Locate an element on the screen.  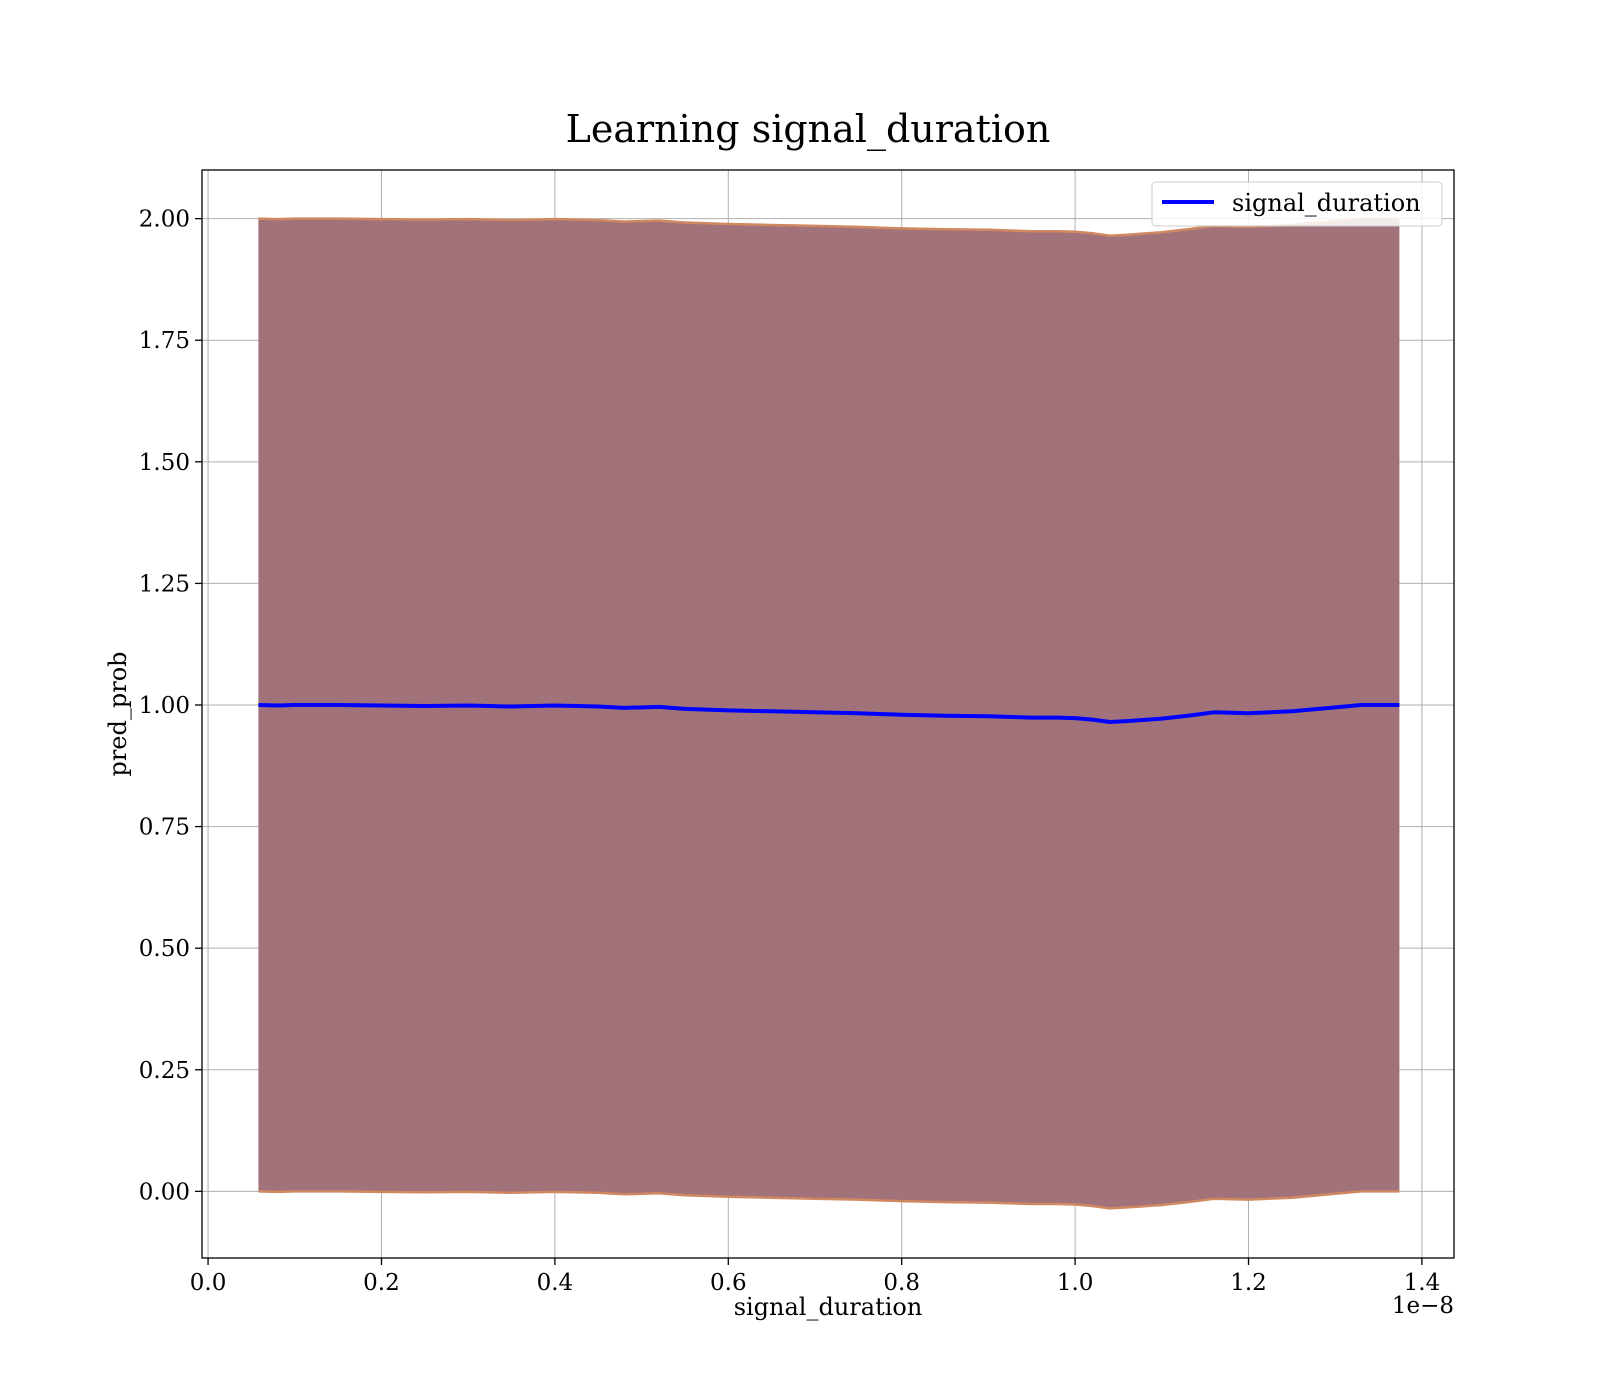
y-tick-label: 0.50 is located at coordinates (164, 949).